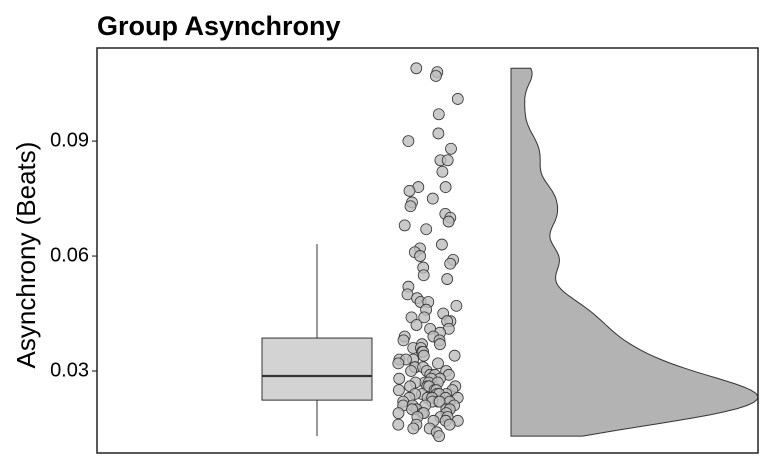 This screenshot has height=466, width=767. What do you see at coordinates (317, 369) in the screenshot?
I see `box` at bounding box center [317, 369].